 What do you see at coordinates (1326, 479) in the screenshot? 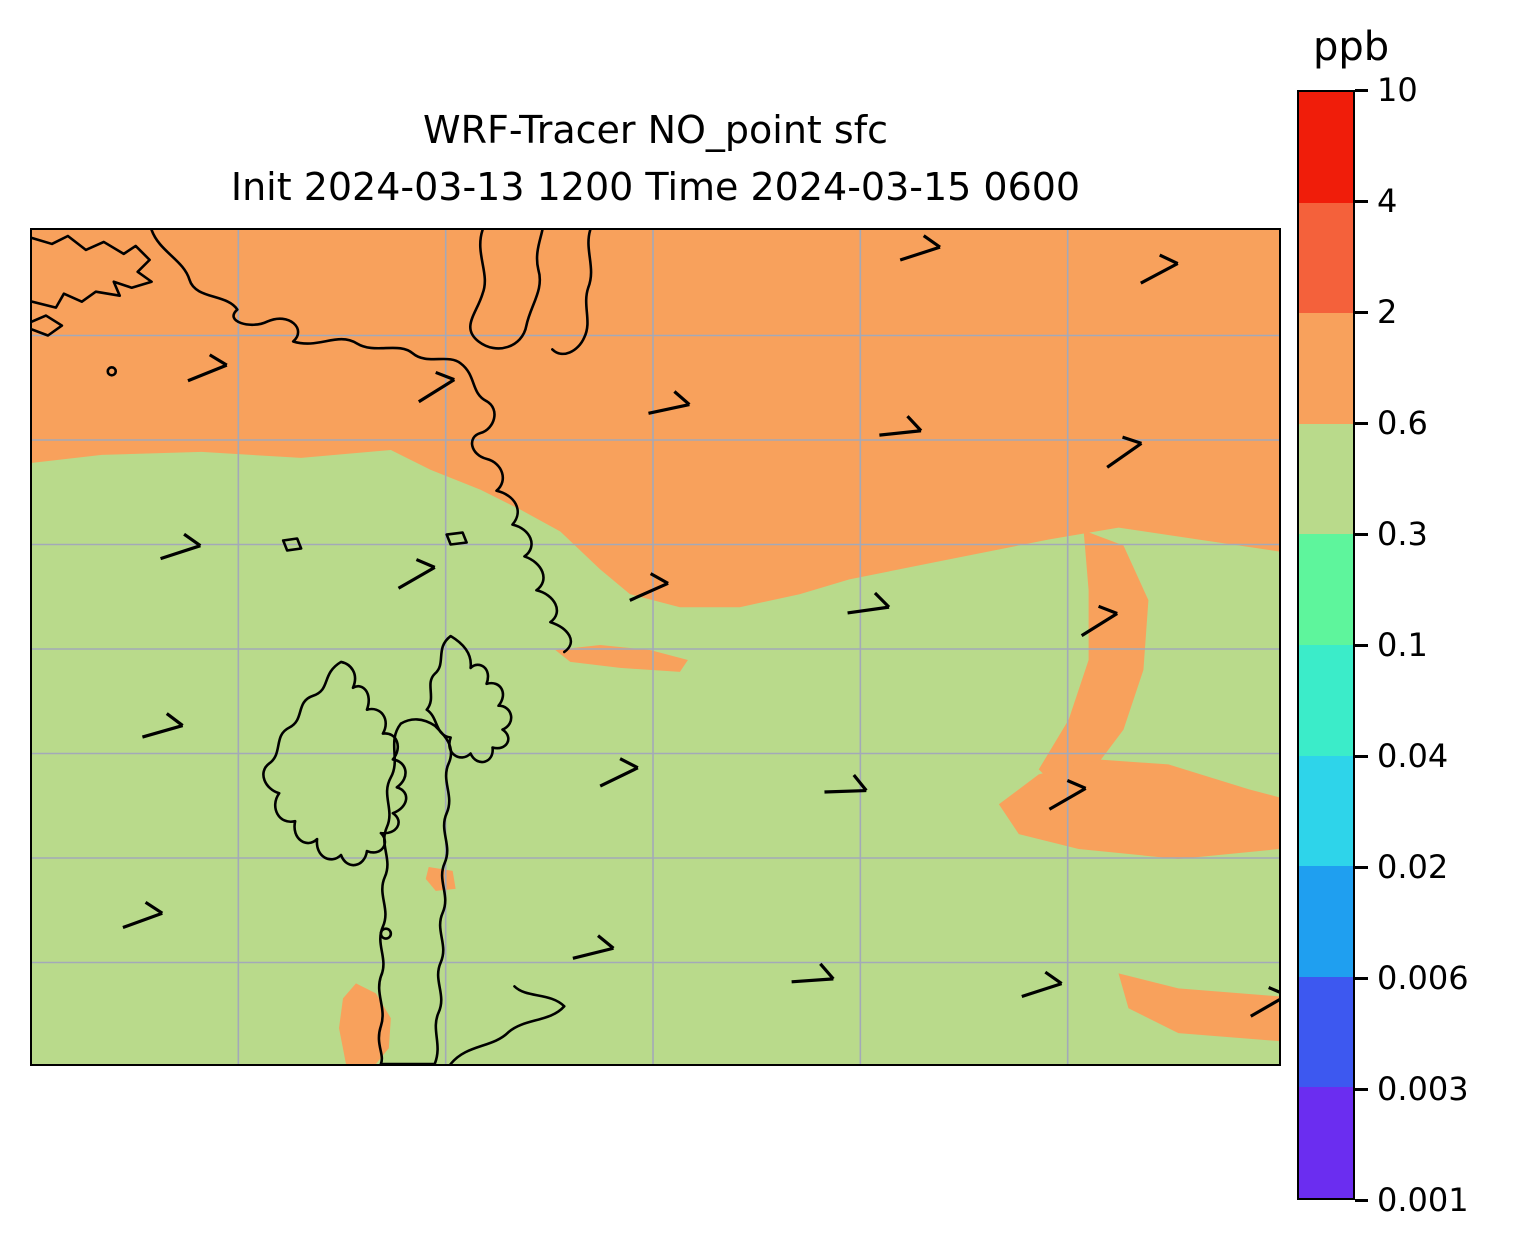
I see `colorbar-band-0.3-0.6` at bounding box center [1326, 479].